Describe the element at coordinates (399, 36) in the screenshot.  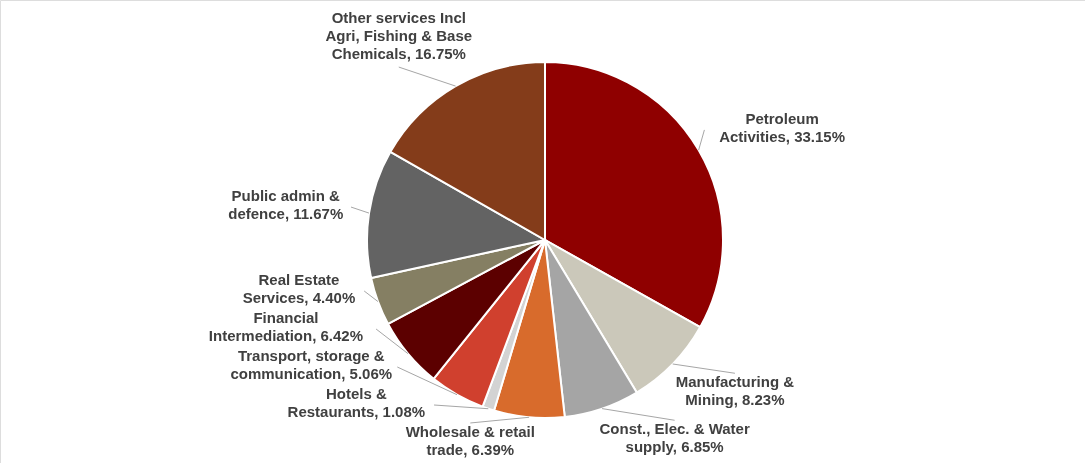
I see `slice-label: Other services Incl Agri, Fishing & Base Chemicals, 16.75%` at that location.